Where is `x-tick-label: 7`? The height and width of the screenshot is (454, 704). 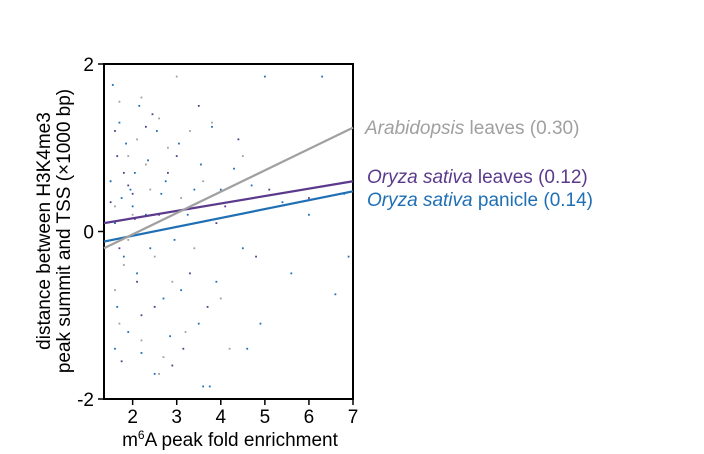 x-tick-label: 7 is located at coordinates (353, 417).